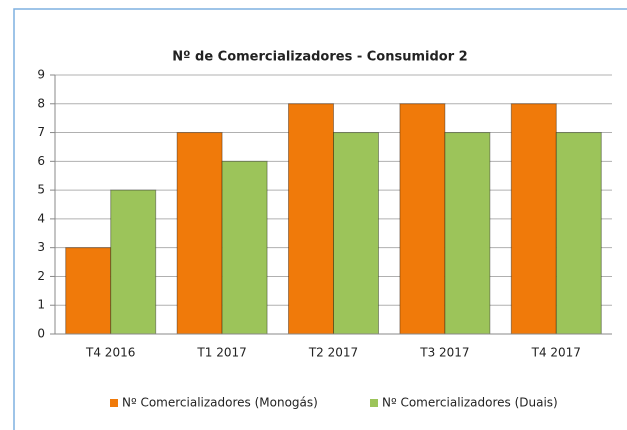 The height and width of the screenshot is (430, 627). What do you see at coordinates (470, 403) in the screenshot?
I see `legend-label: Nº Comercializadores (Duais)` at bounding box center [470, 403].